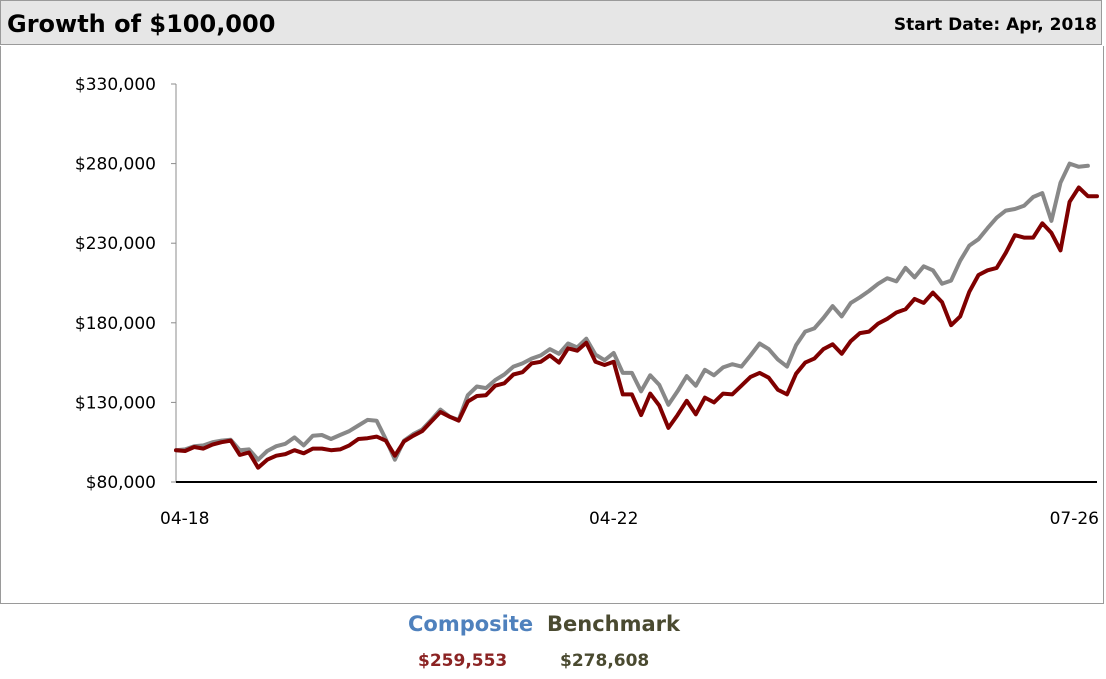 The image size is (1106, 679). I want to click on legend-composite-label: Composite, so click(471, 624).